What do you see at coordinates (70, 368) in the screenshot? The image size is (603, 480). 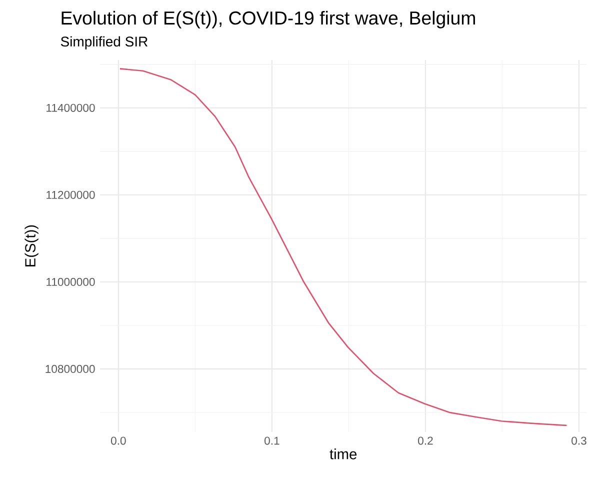 I see `y-tick-label: 10800000` at bounding box center [70, 368].